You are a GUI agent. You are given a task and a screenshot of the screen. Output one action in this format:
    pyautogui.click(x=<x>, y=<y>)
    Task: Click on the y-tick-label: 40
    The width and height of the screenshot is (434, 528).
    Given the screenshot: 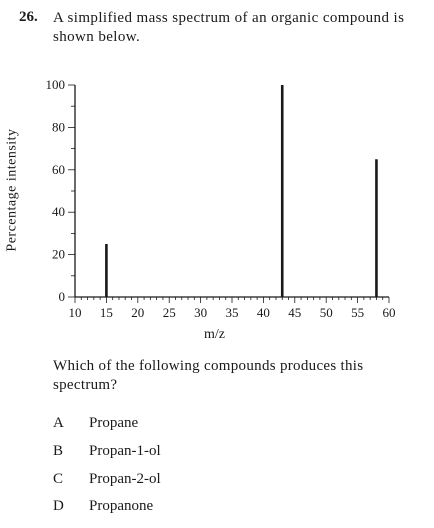 What is the action you would take?
    pyautogui.click(x=58, y=211)
    